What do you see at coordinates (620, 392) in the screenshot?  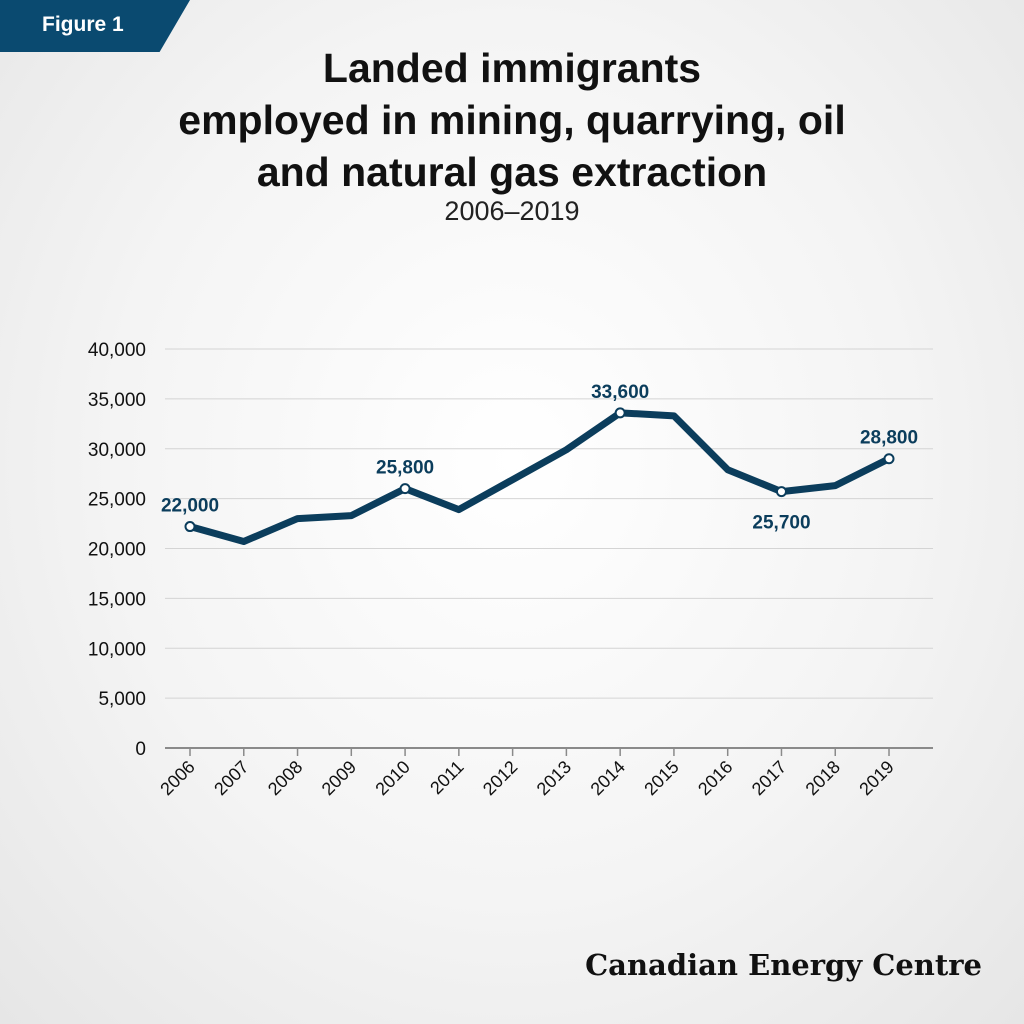 I see `data-label: 33,600` at bounding box center [620, 392].